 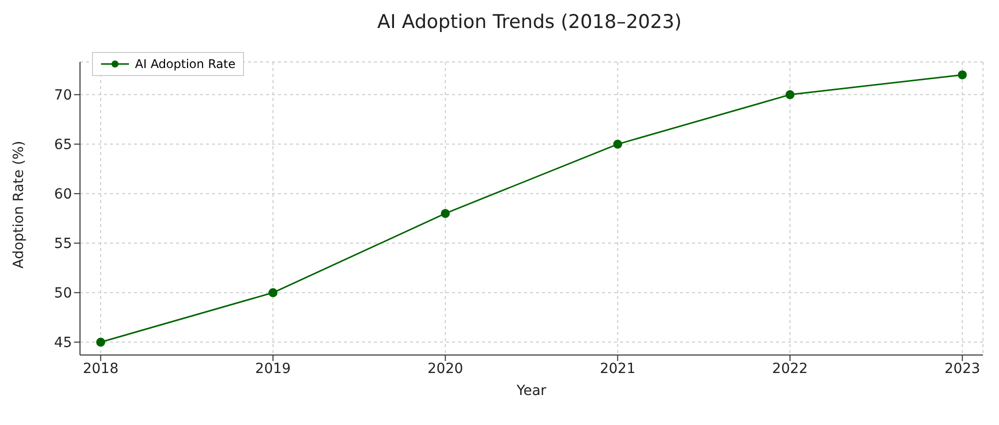 I want to click on x-tick-label: 2020, so click(x=446, y=368).